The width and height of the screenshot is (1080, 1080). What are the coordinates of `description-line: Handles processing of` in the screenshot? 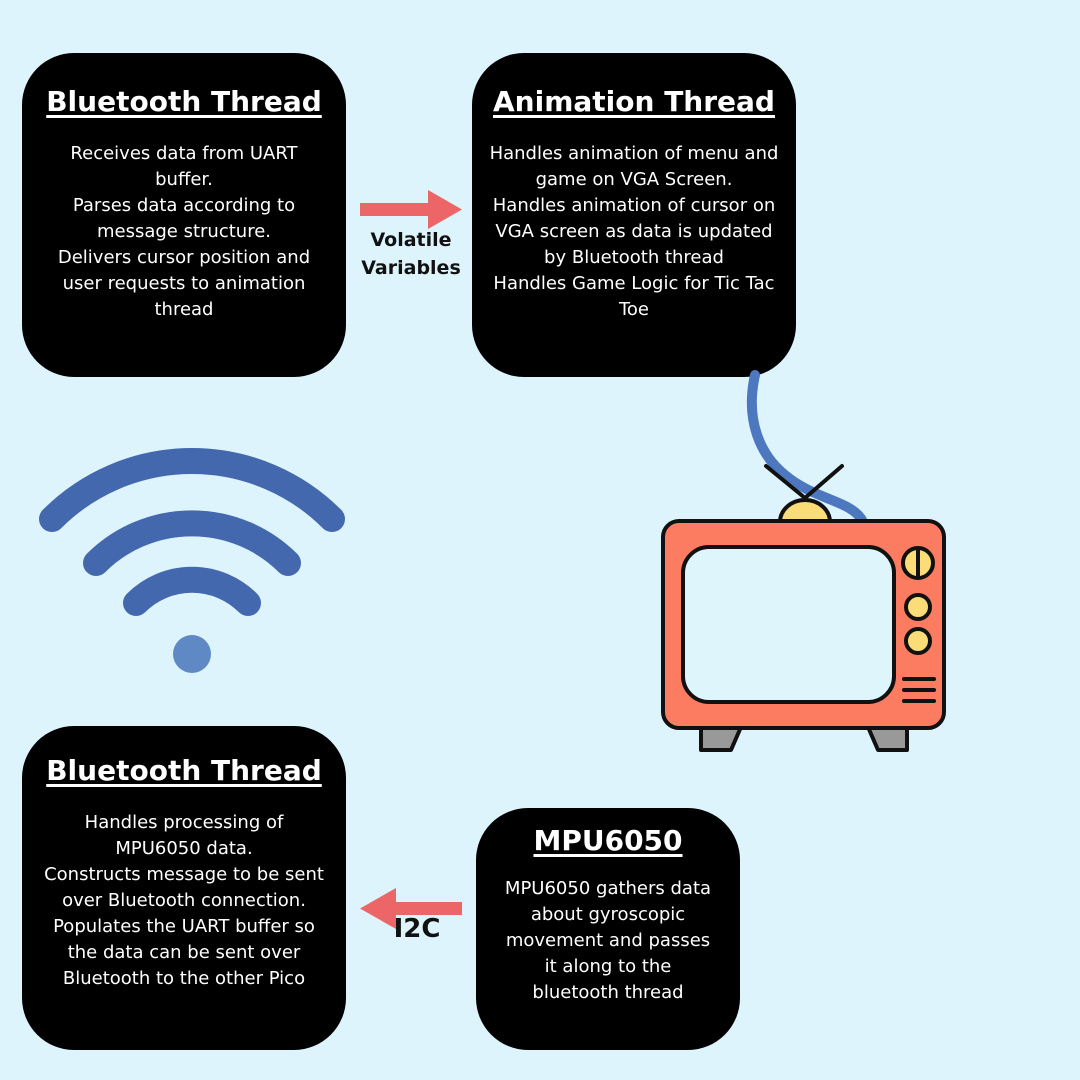 It's located at (184, 822).